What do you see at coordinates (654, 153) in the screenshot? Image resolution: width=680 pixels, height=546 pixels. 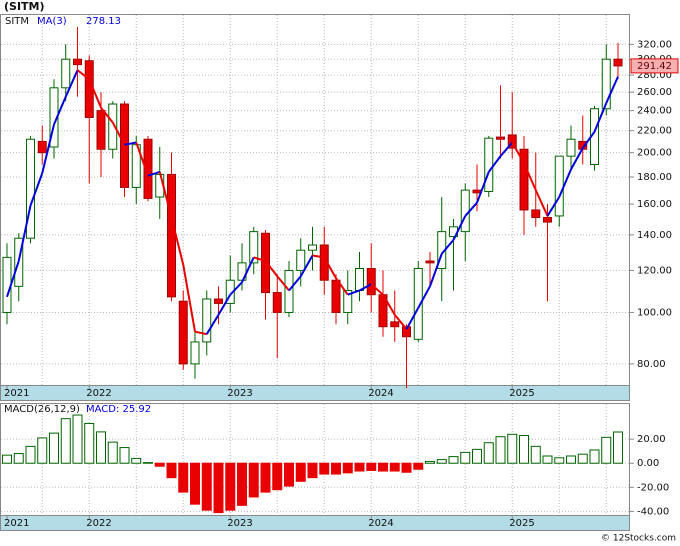 I see `y-tick-label: 200.00` at bounding box center [654, 153].